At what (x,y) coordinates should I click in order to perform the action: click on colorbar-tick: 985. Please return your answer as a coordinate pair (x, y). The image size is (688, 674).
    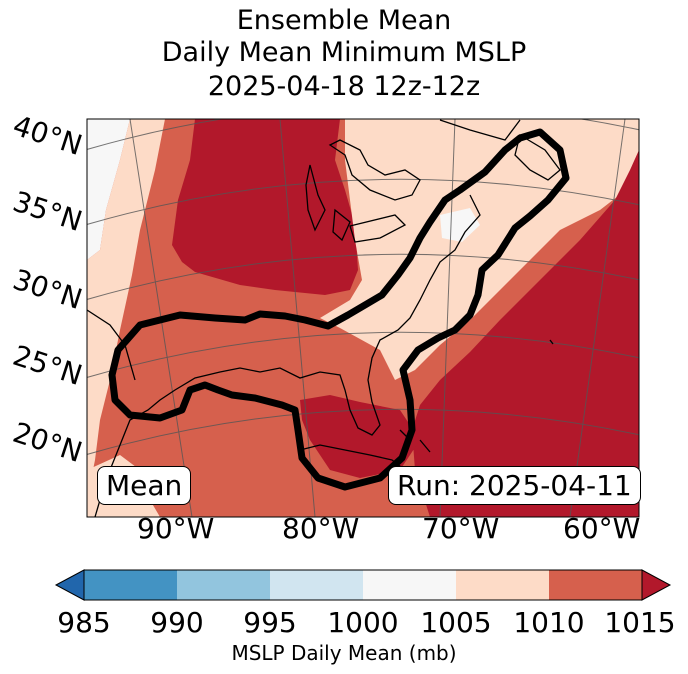
    Looking at the image, I should click on (84, 622).